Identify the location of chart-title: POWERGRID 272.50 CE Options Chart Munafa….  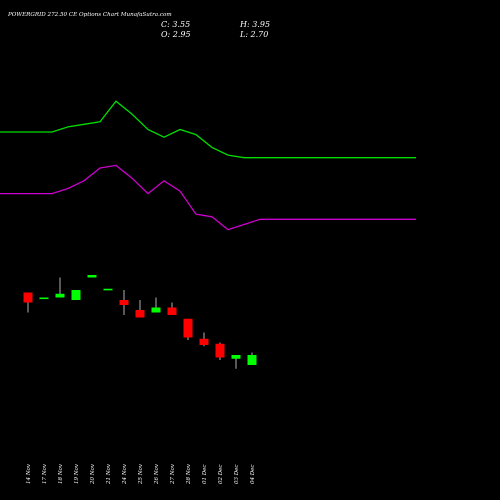
(89, 15).